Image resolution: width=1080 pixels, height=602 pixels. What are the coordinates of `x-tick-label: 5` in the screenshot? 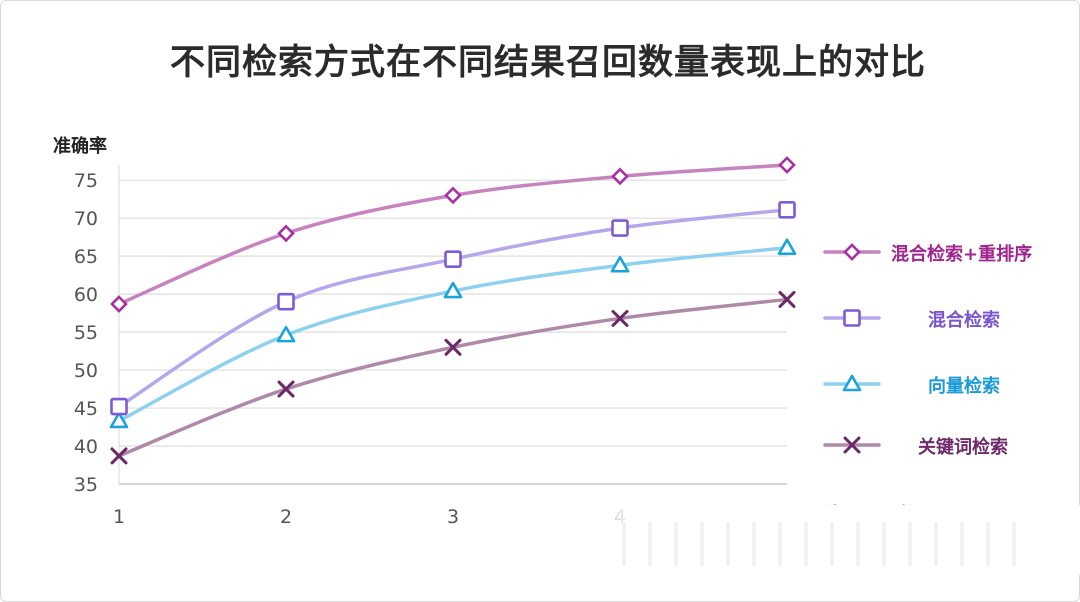 It's located at (787, 517).